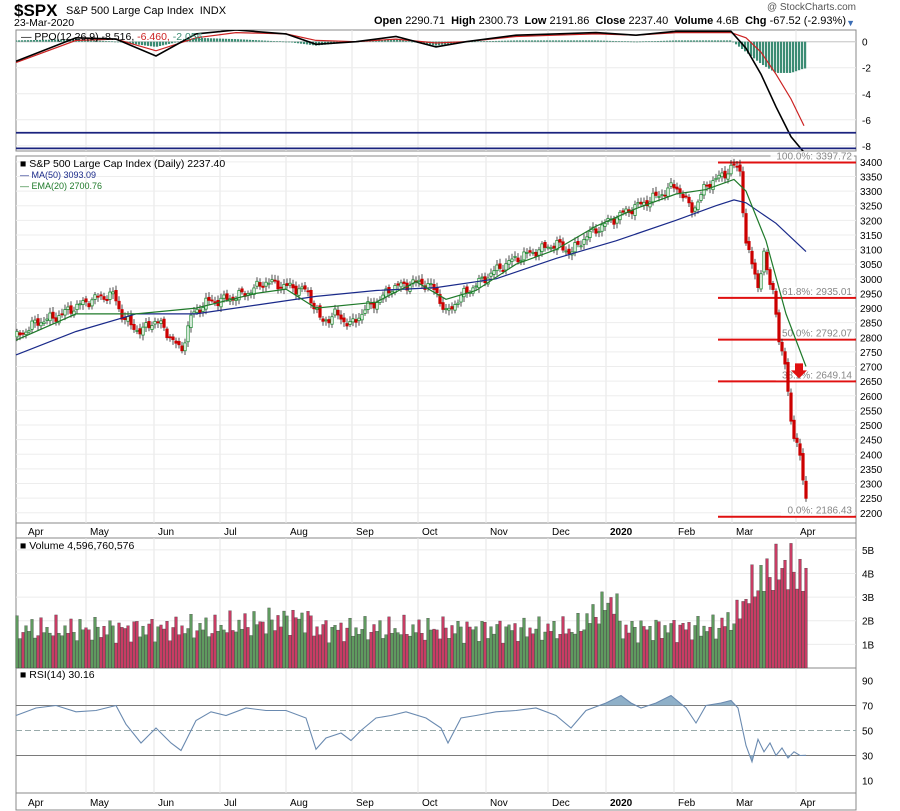 This screenshot has width=900, height=811. What do you see at coordinates (871, 411) in the screenshot?
I see `price-y-tick-label: 2550` at bounding box center [871, 411].